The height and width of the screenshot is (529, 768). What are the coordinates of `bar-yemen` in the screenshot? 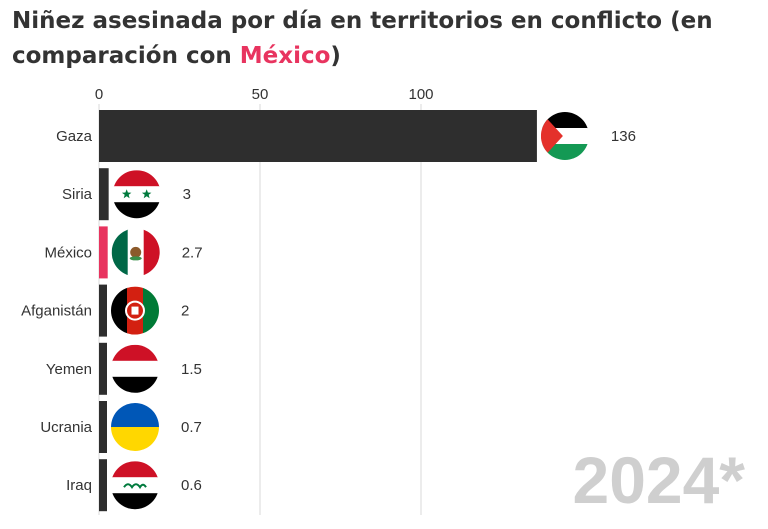 It's located at (103, 368).